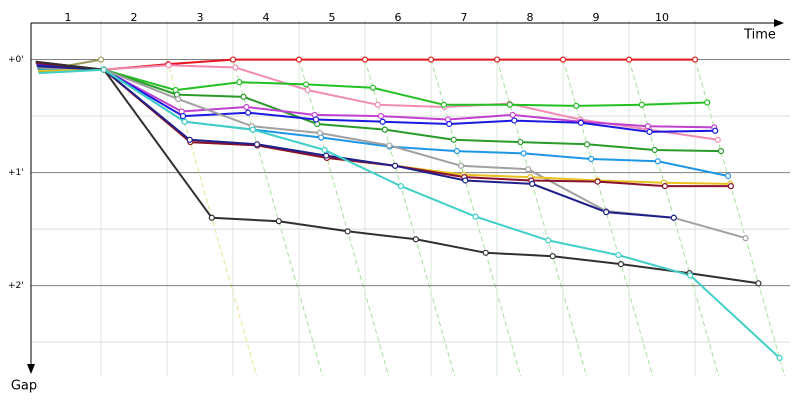 This screenshot has width=800, height=404. I want to click on lap-label: 10, so click(662, 17).